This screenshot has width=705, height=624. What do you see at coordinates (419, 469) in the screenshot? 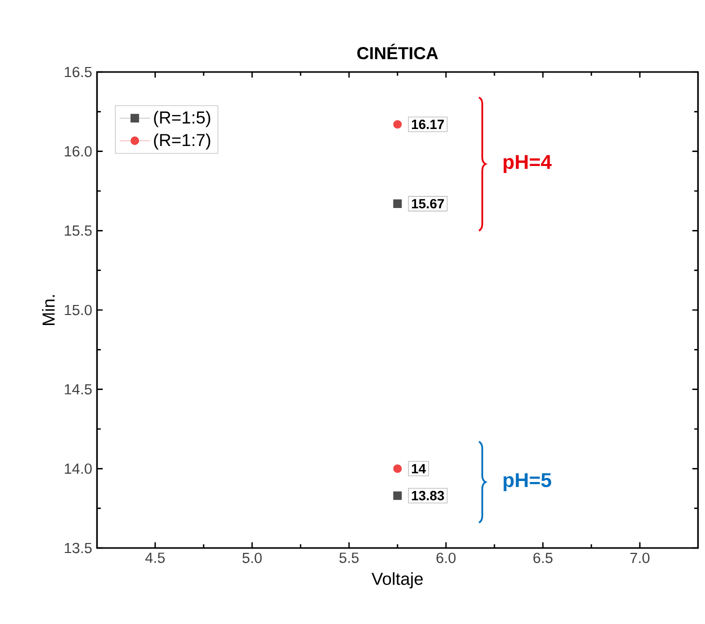
I see `data-label: 14` at bounding box center [419, 469].